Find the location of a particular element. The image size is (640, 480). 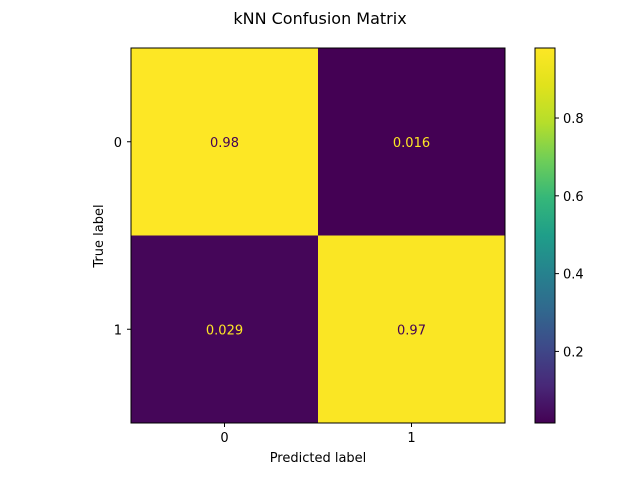

colorbar-tick-label: 0.4 is located at coordinates (573, 275).